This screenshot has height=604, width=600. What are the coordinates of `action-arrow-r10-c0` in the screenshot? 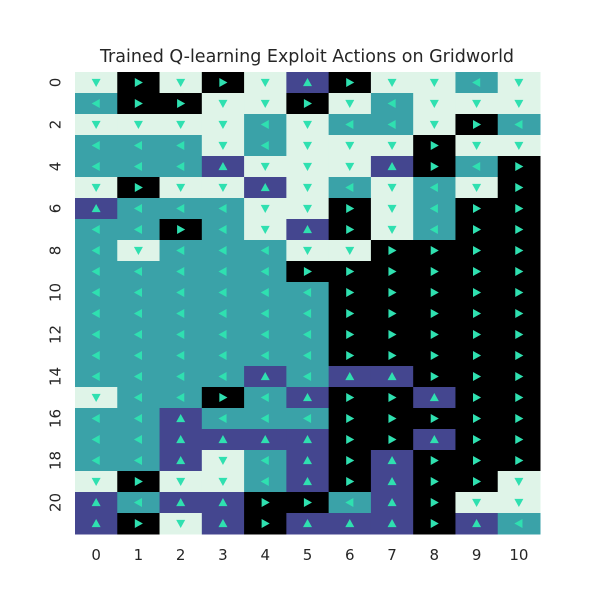 It's located at (95, 292).